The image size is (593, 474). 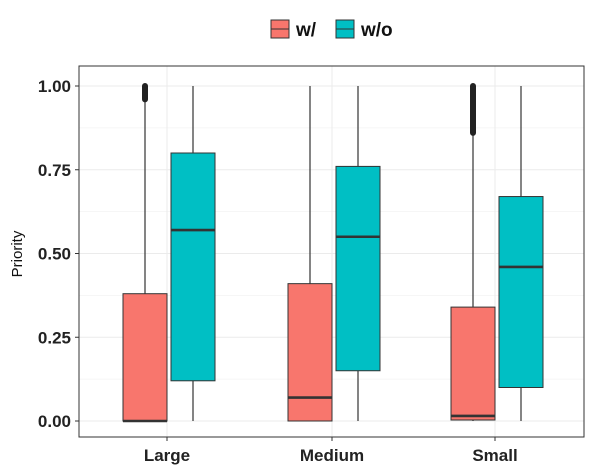 I want to click on x-tick-label: Small, so click(x=494, y=455).